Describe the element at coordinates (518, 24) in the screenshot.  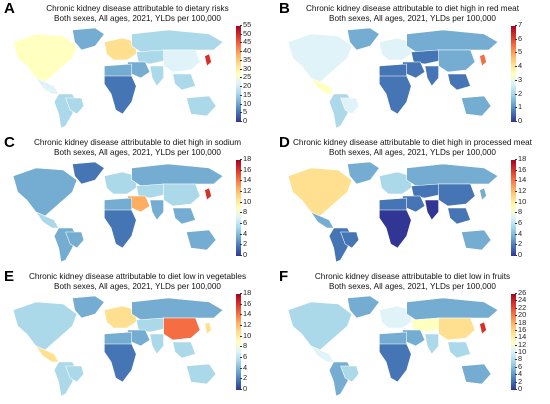
I see `legend-tick-label: 7` at that location.